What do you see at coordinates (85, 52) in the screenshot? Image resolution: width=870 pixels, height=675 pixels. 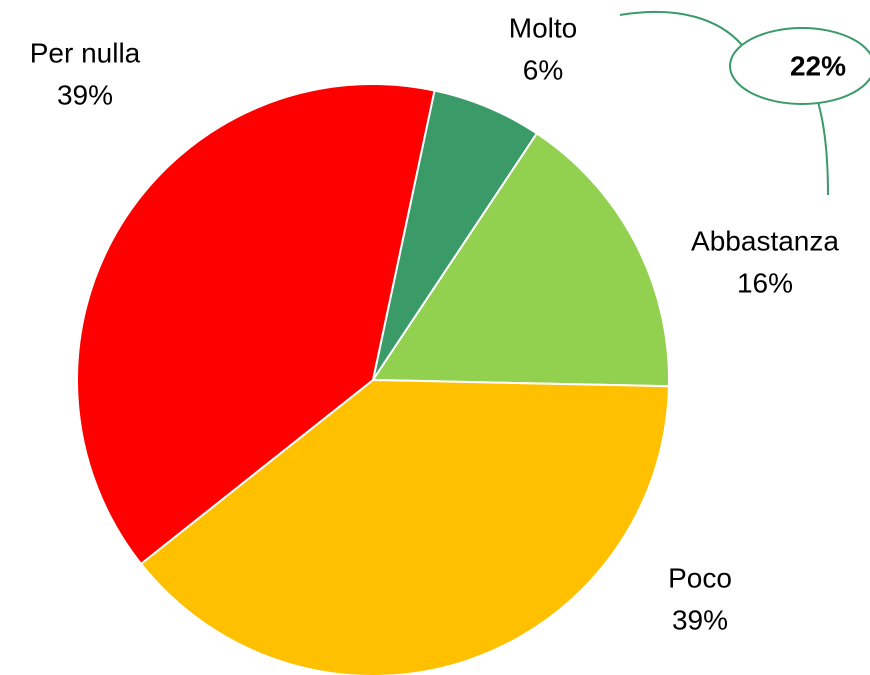 I see `slice-label: Per nulla` at bounding box center [85, 52].